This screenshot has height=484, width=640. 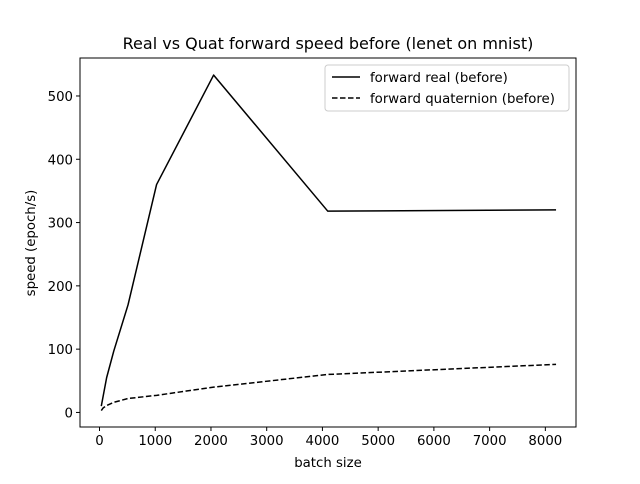 I want to click on x-tick-label: 8000, so click(x=545, y=441).